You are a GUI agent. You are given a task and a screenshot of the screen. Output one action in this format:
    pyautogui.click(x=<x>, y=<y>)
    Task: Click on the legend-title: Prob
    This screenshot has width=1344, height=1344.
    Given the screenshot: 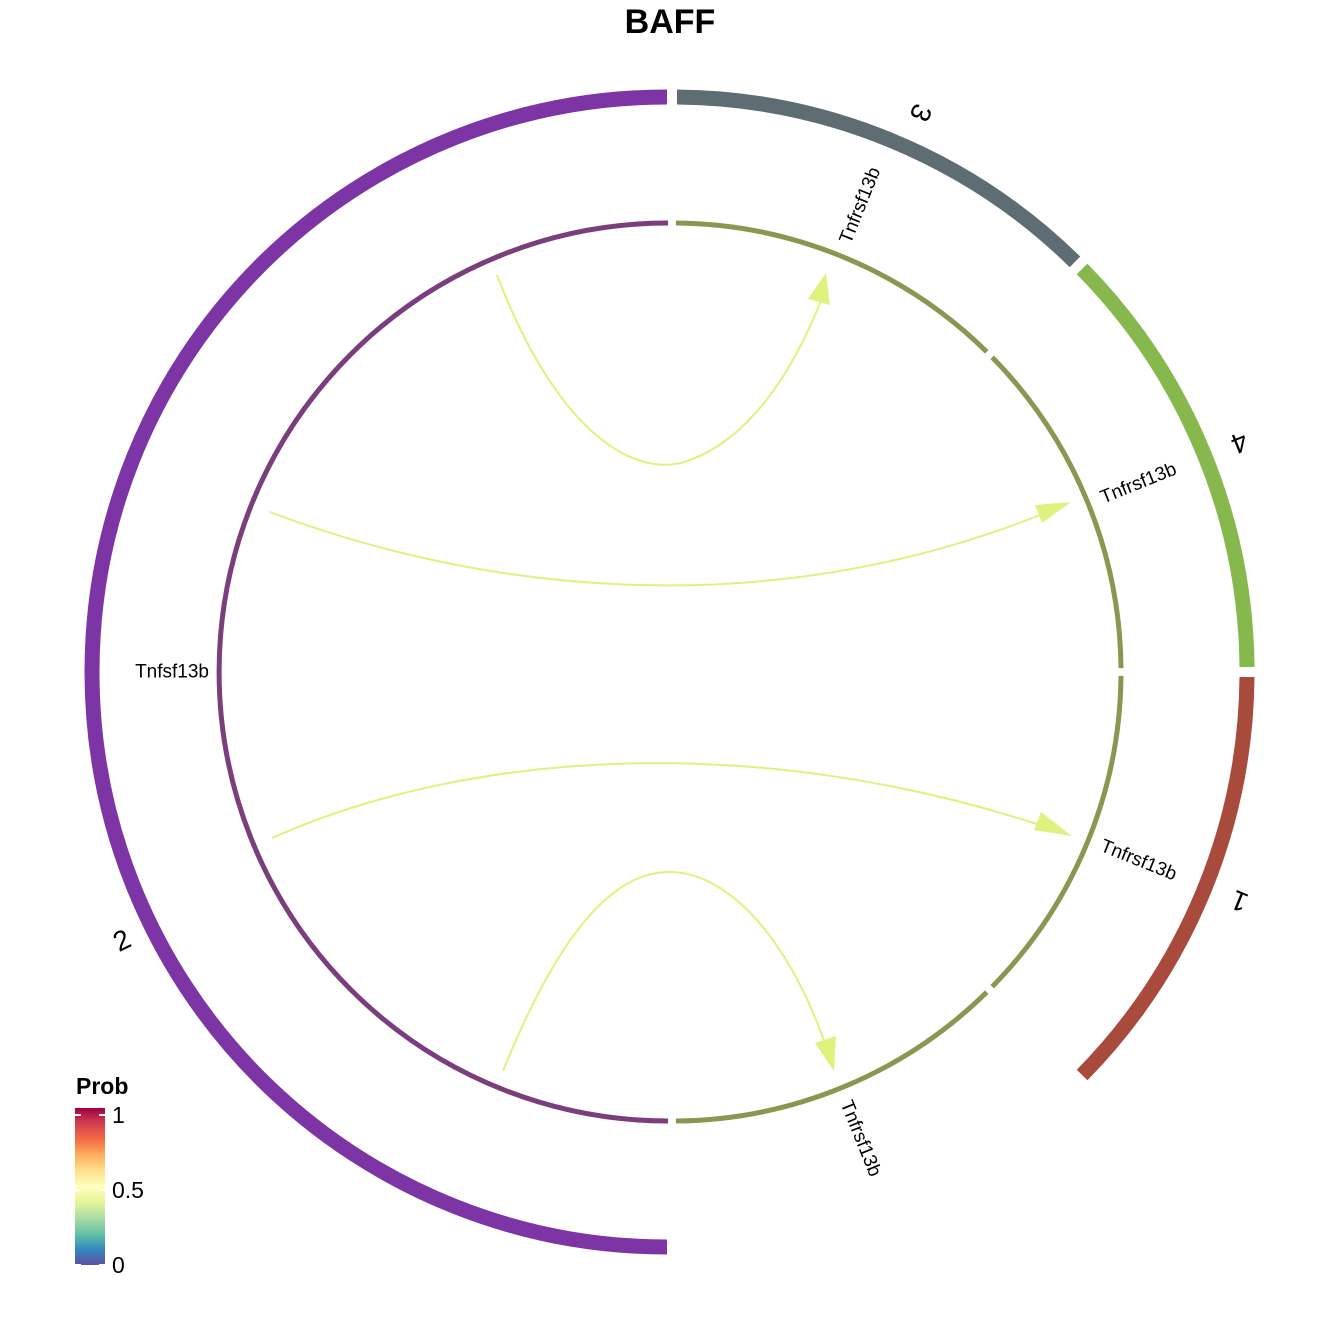 What is the action you would take?
    pyautogui.click(x=102, y=1086)
    